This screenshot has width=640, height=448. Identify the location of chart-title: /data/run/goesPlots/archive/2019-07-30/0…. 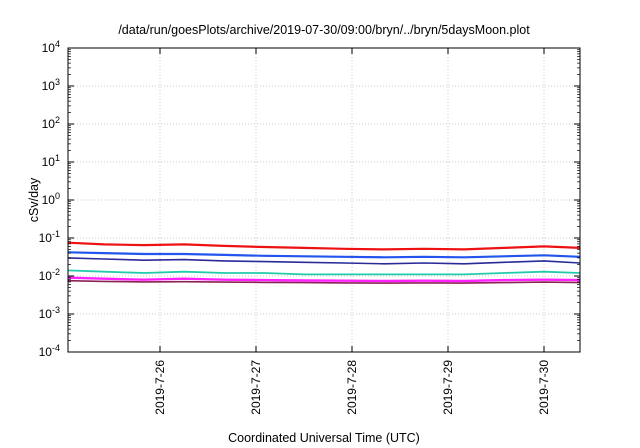
(324, 30).